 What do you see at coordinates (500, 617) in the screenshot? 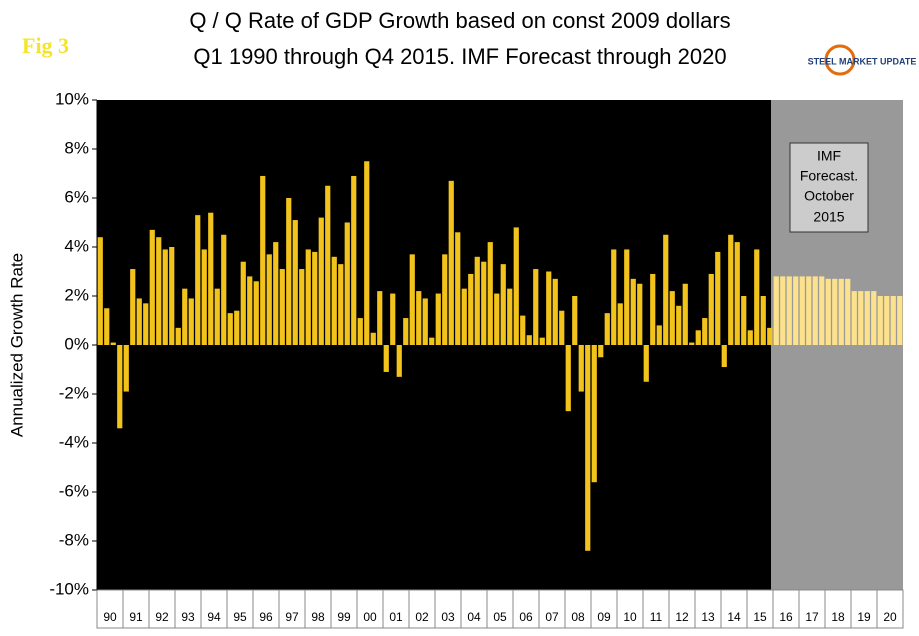
I see `x-tick-label: 05` at bounding box center [500, 617].